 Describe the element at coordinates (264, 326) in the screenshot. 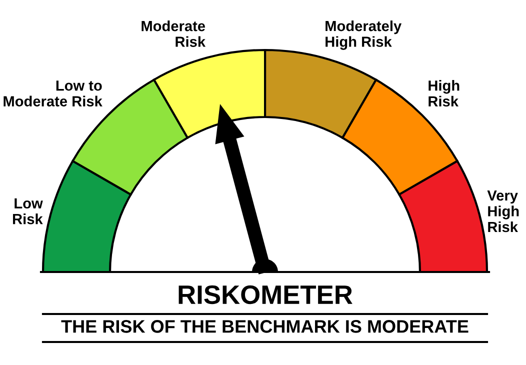

I see `text: THE RISK OF THE BENCHMARK IS MODERATE` at that location.